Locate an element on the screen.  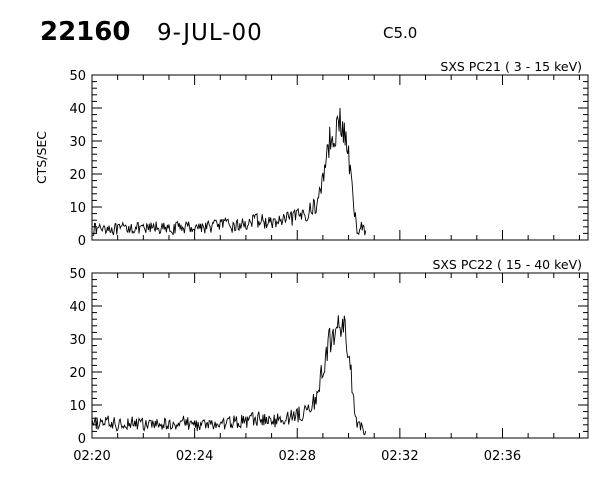
x-tick-label: 02:20 is located at coordinates (91, 456).